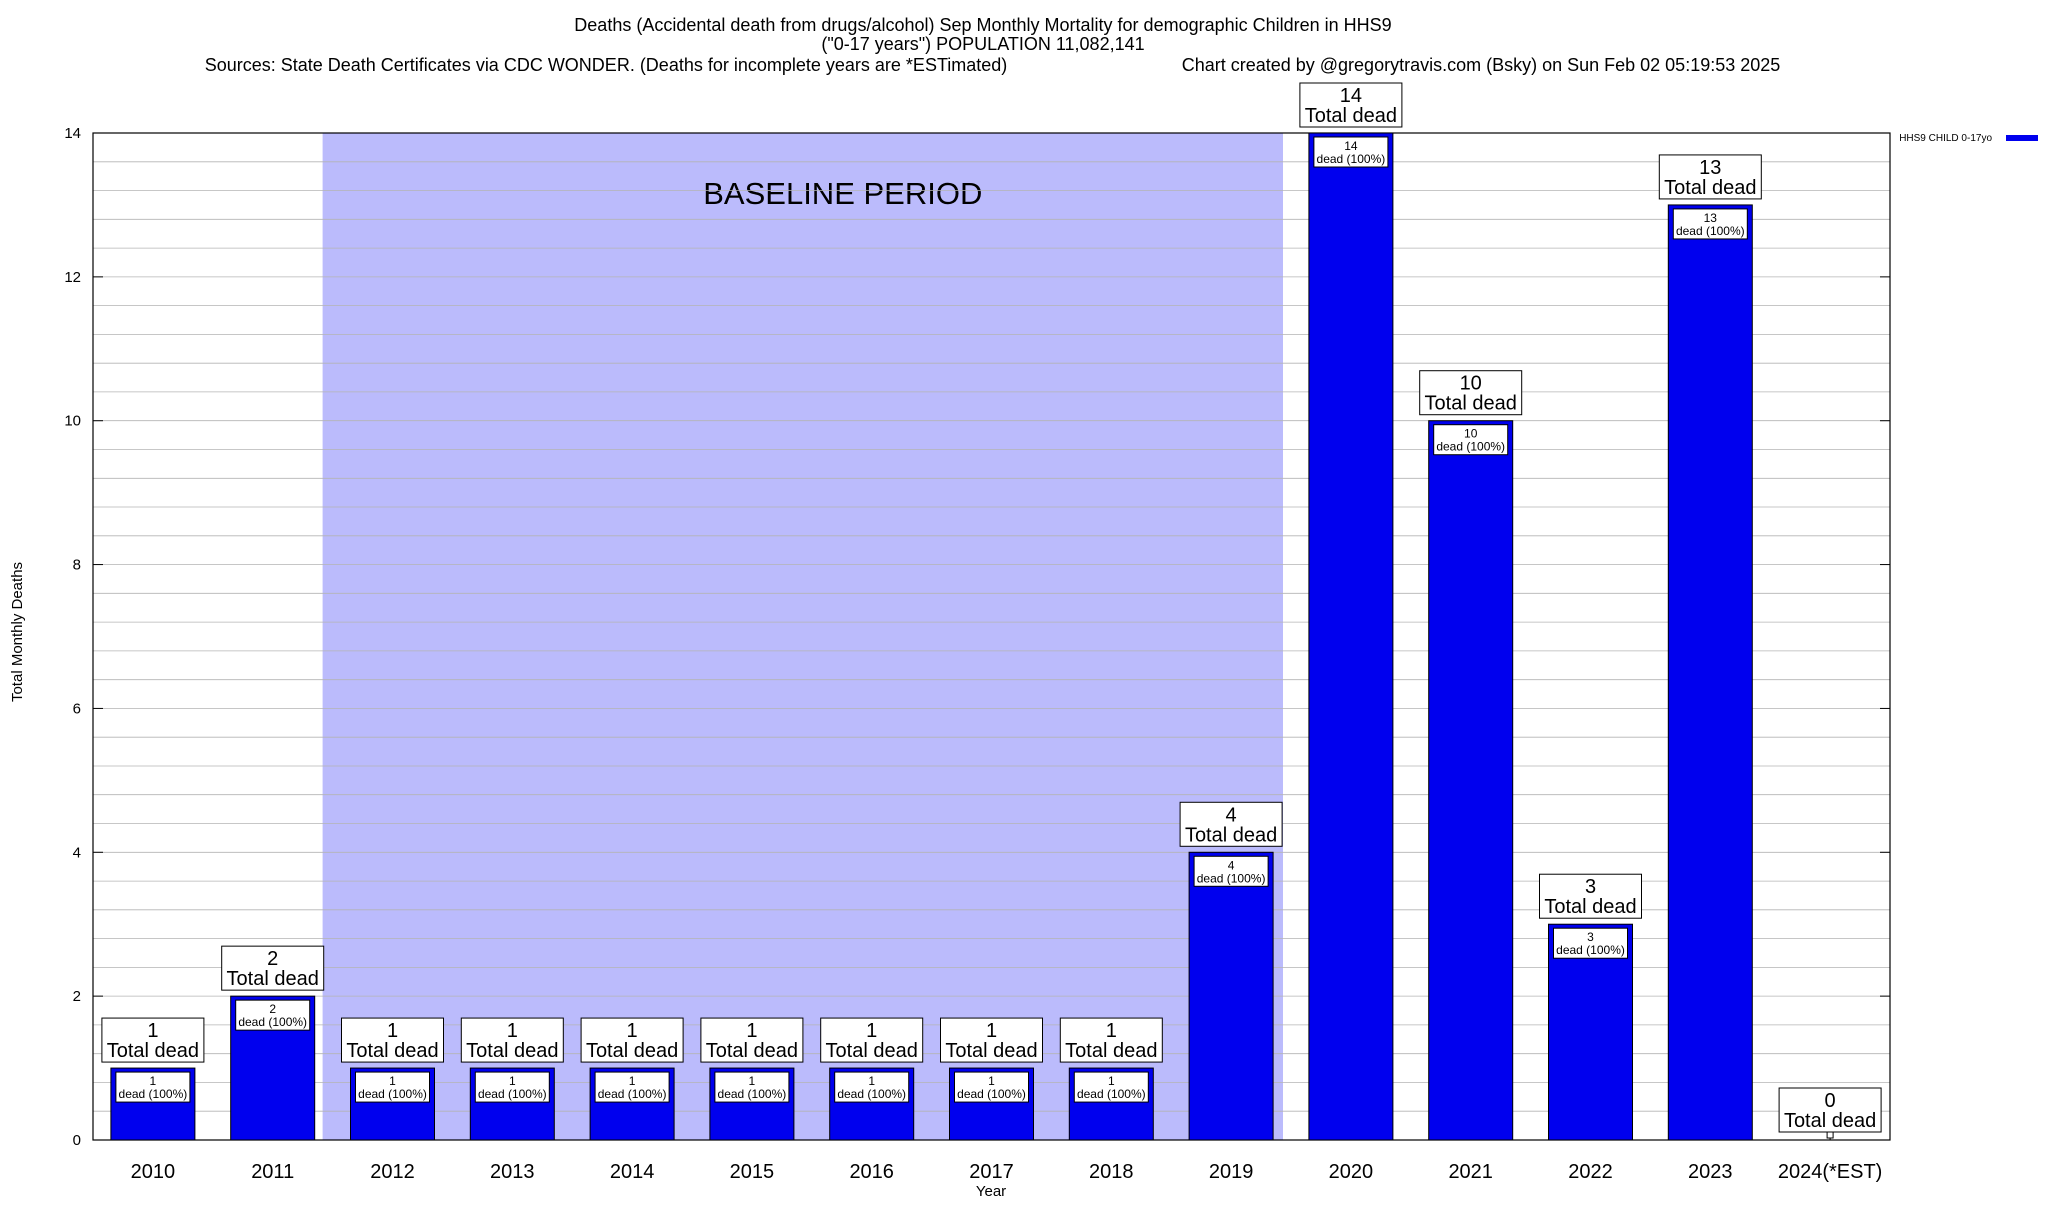 This screenshot has height=1205, width=2048. What do you see at coordinates (1231, 1172) in the screenshot?
I see `x-tick-label: 2019` at bounding box center [1231, 1172].